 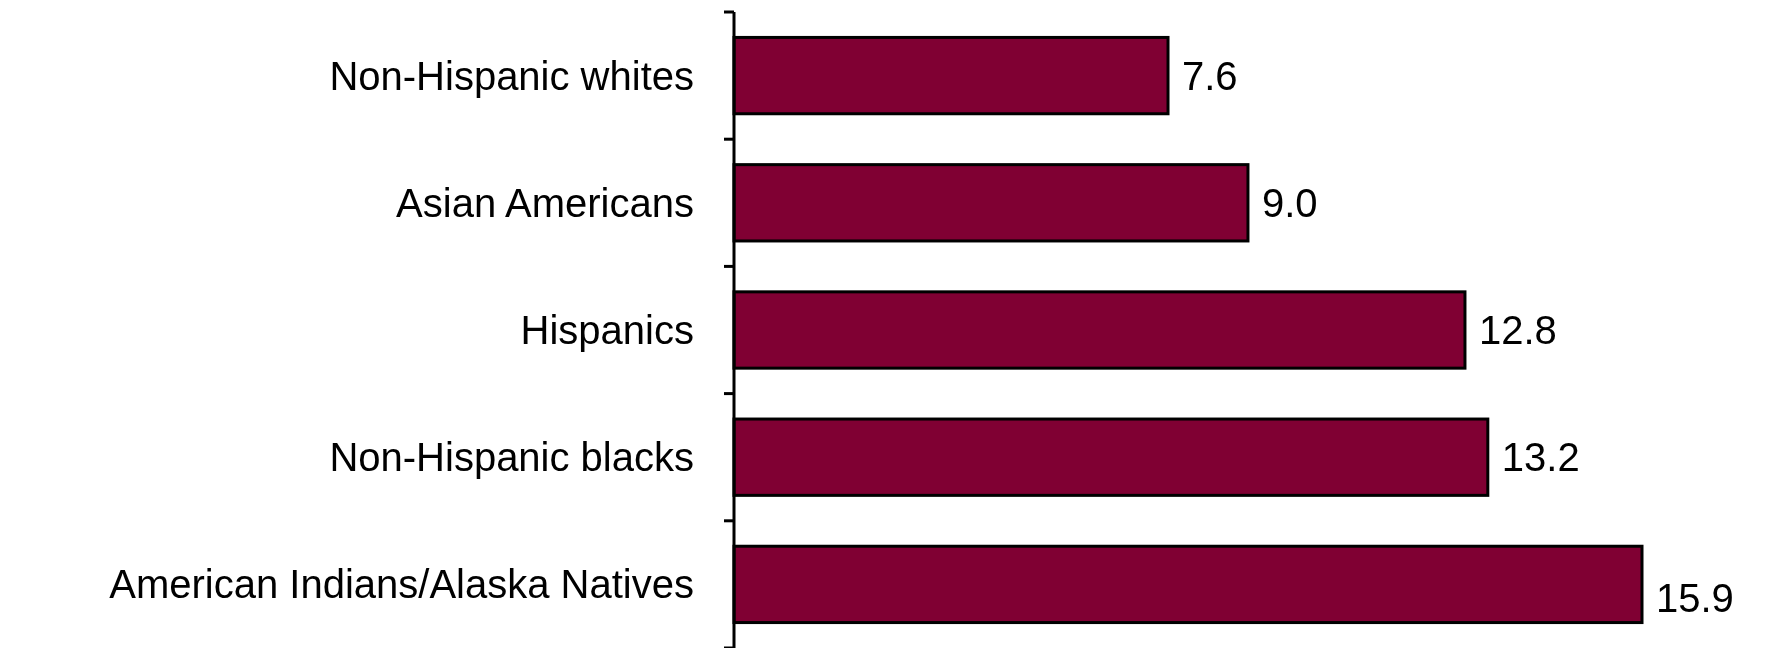 What do you see at coordinates (1540, 457) in the screenshot?
I see `data-label: 13.2` at bounding box center [1540, 457].